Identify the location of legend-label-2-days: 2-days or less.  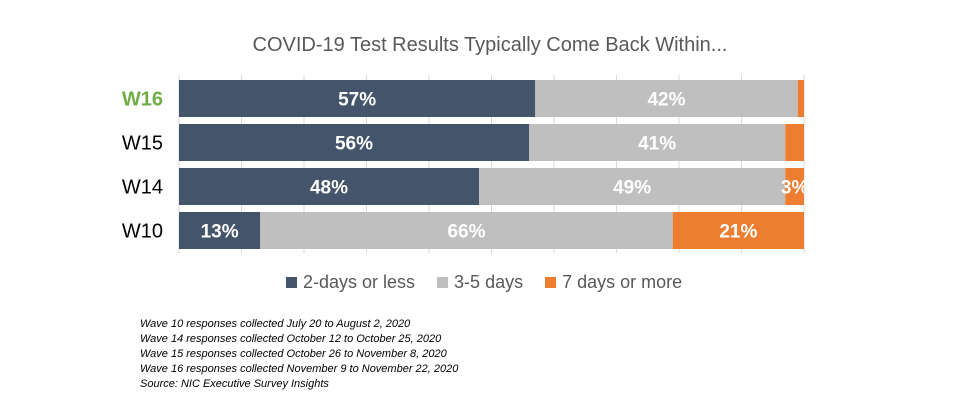
(359, 282).